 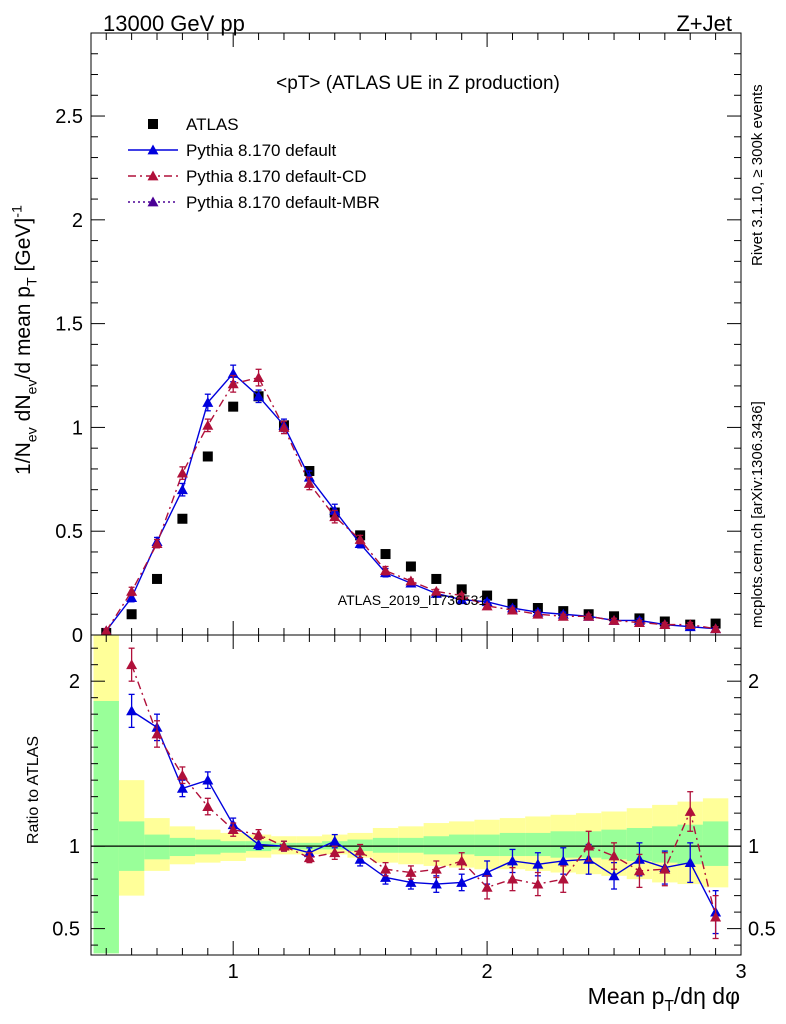 I want to click on main-y-tick-label: 2.5, so click(x=69, y=117).